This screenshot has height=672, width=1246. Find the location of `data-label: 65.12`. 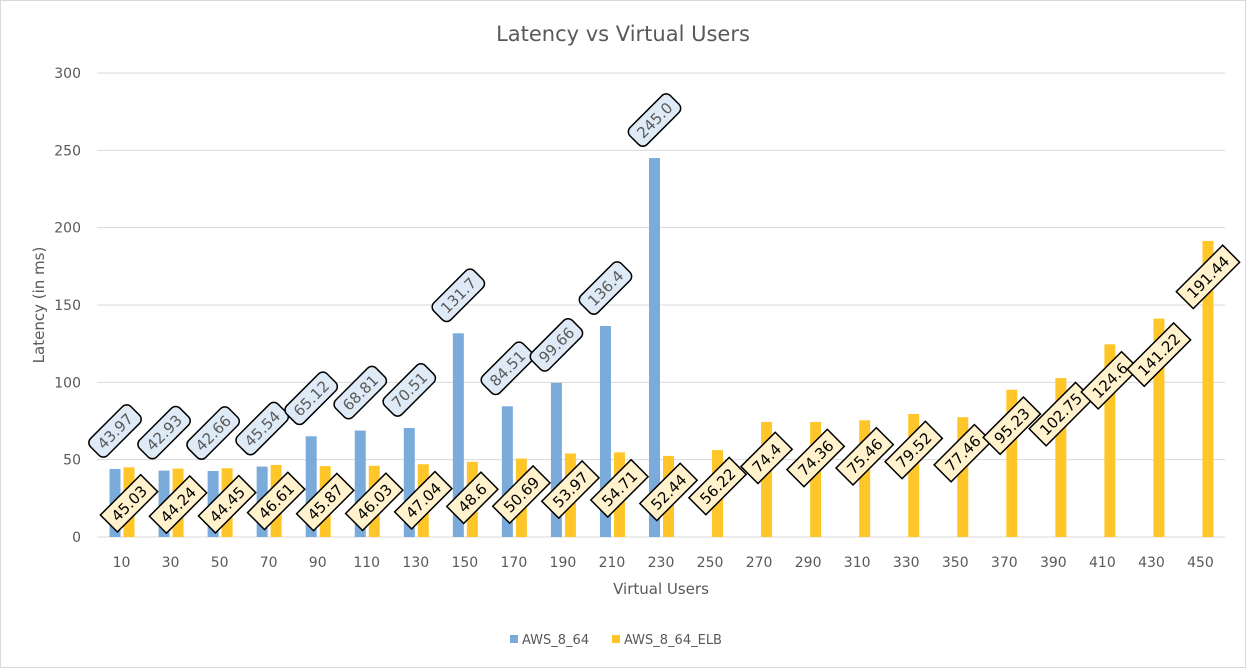

data-label: 65.12 is located at coordinates (311, 398).